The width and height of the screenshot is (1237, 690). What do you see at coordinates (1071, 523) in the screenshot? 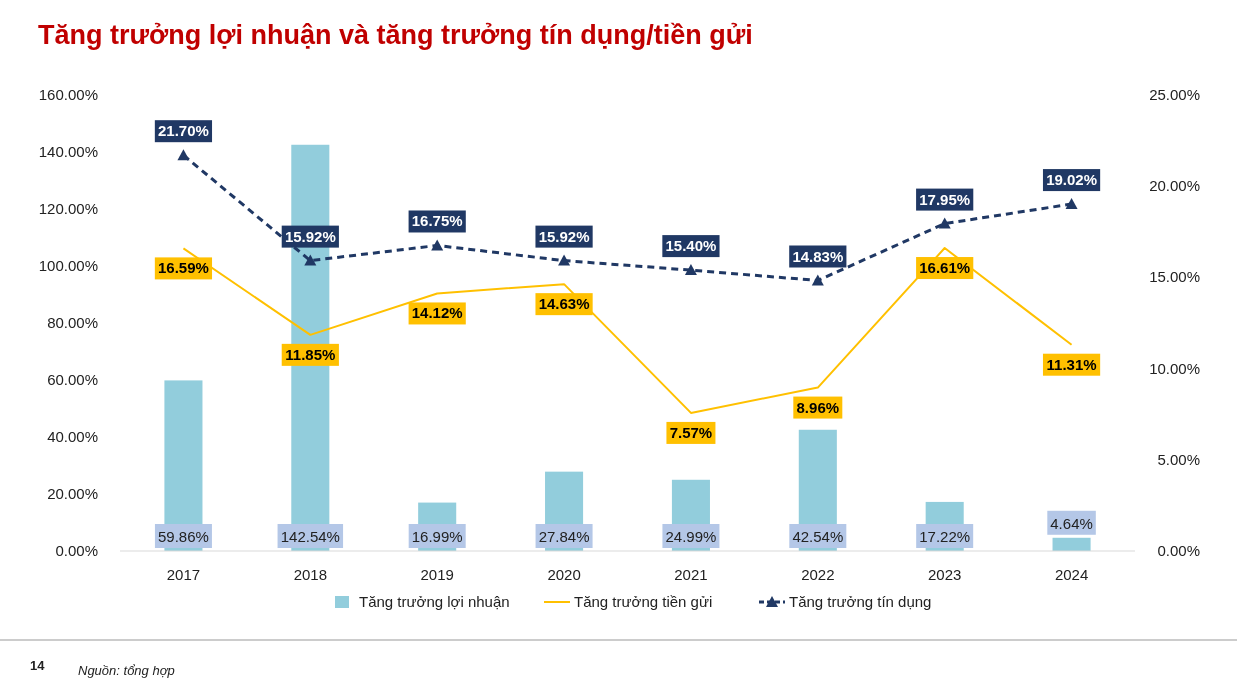
I see `data-label: 4.64%` at bounding box center [1071, 523].